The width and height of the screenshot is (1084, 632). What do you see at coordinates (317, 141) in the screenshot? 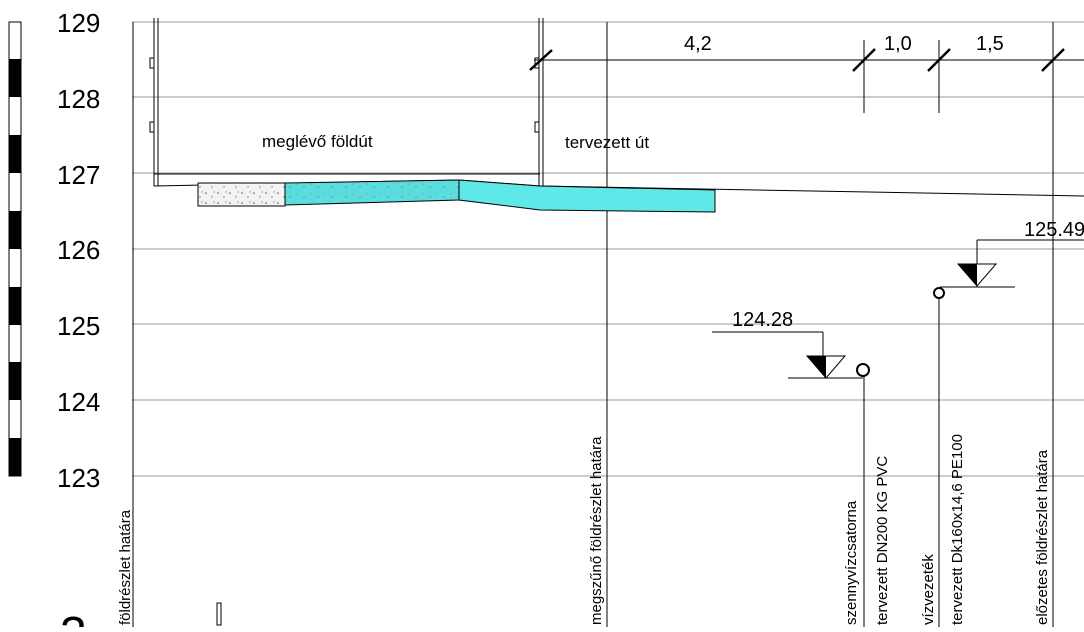
I see `existing-road-label: meglévő földút` at bounding box center [317, 141].